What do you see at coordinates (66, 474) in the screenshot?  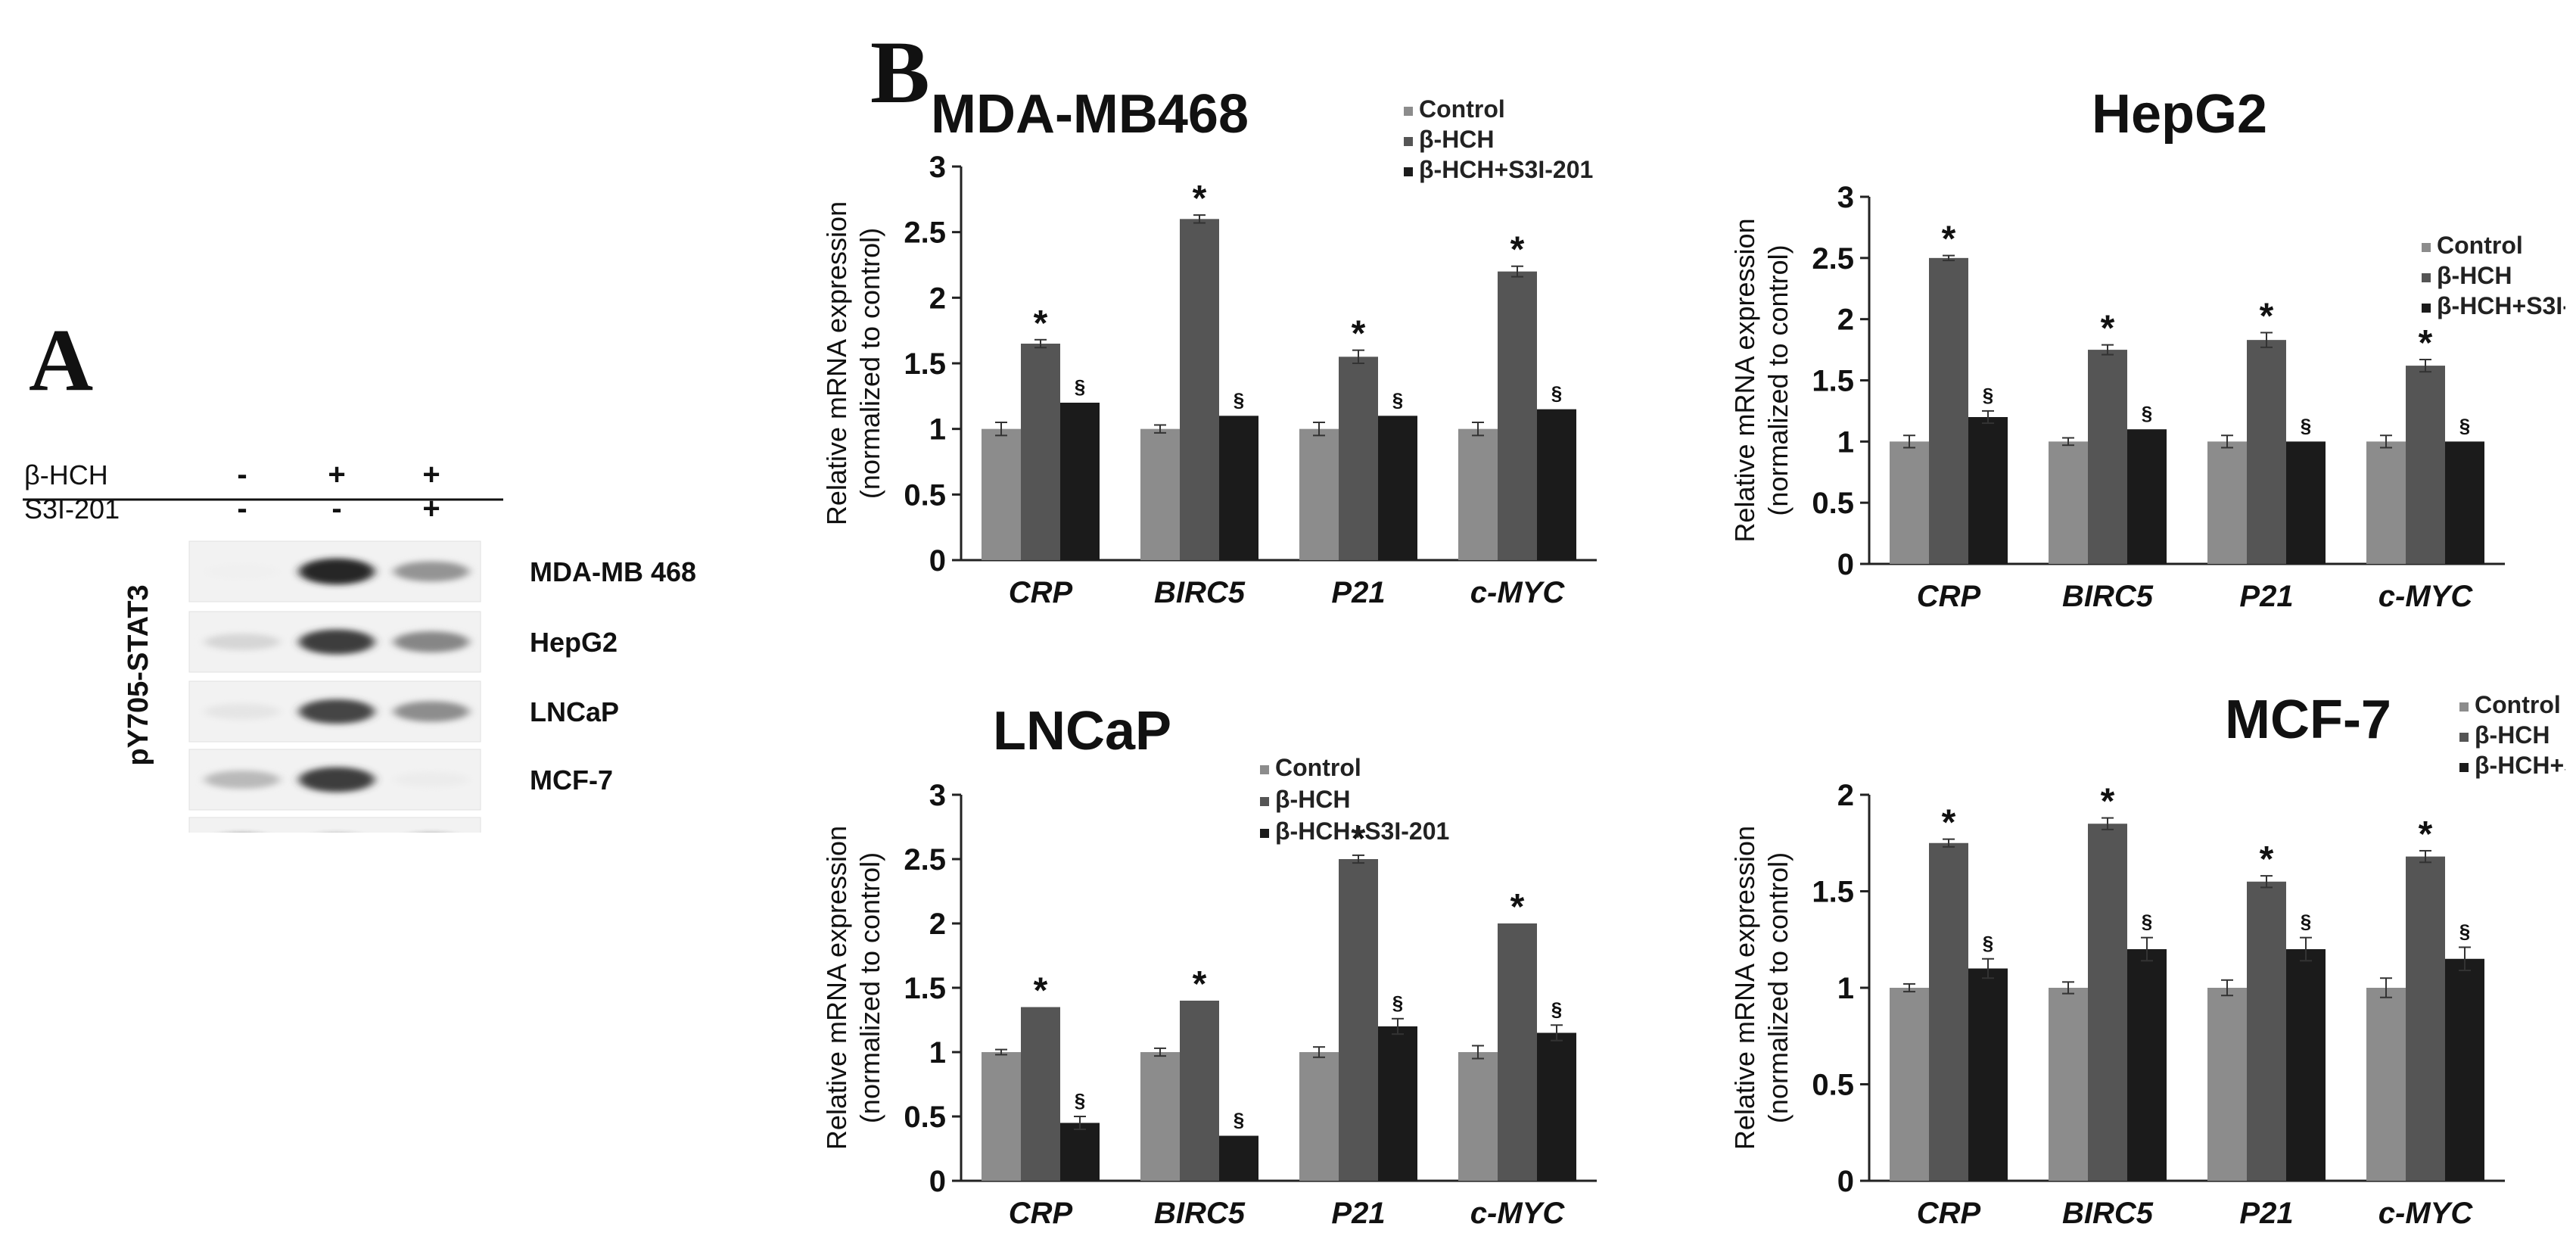 I see `treatment-label: β-HCH` at bounding box center [66, 474].